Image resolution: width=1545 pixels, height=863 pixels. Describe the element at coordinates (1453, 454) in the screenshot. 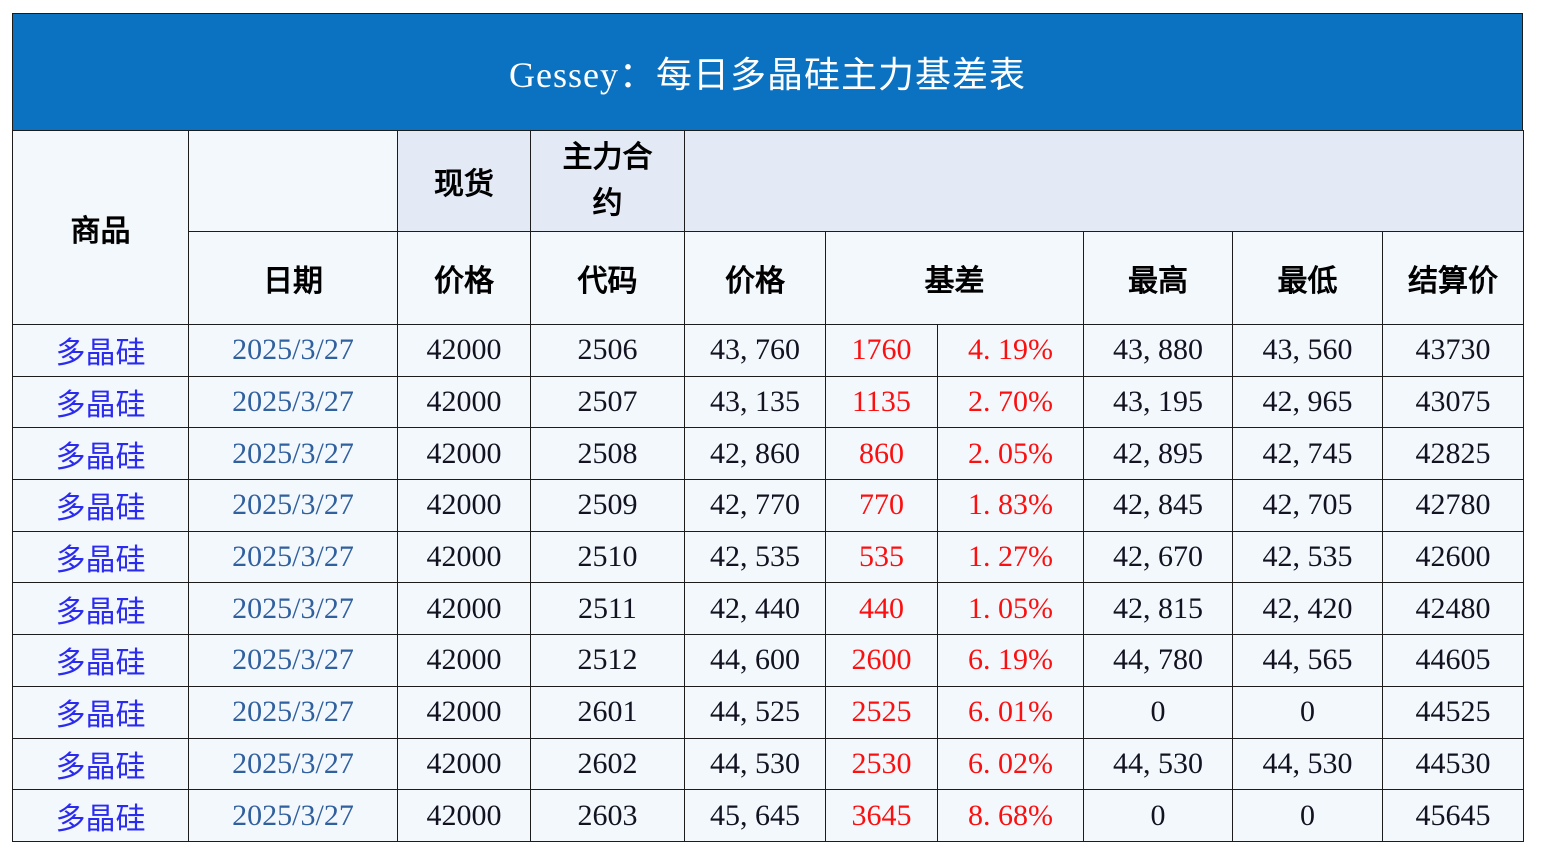

I see `cell-settlement: 42825` at that location.